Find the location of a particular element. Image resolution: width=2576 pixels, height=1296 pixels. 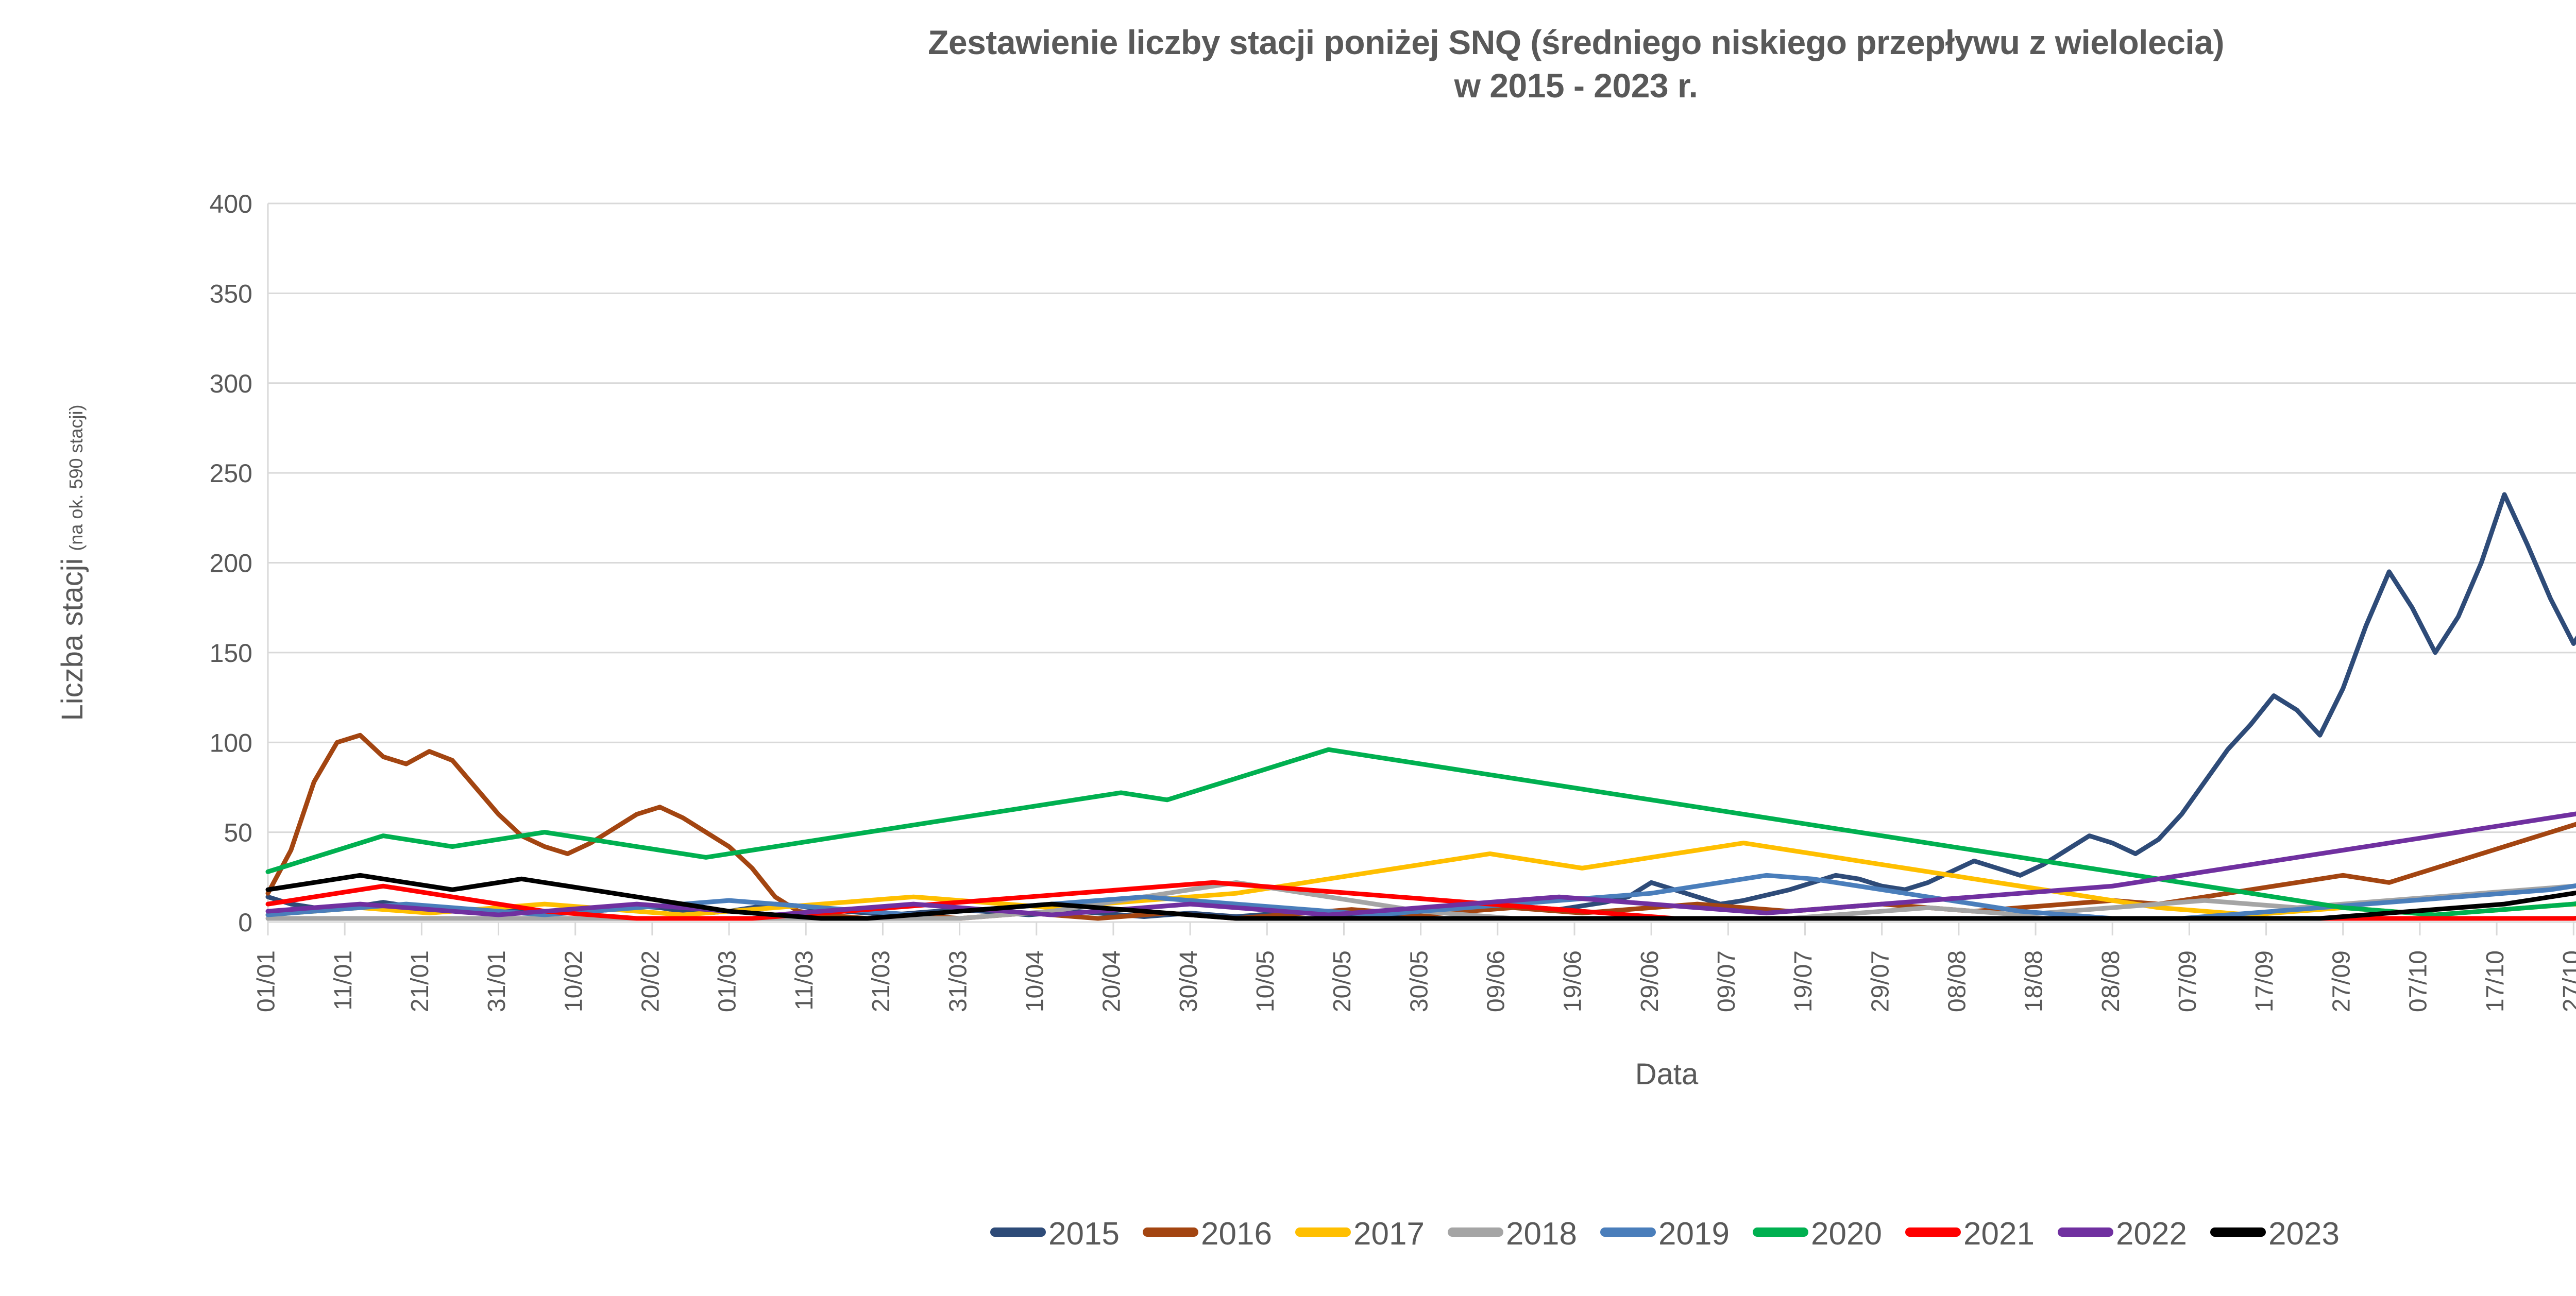

x-tick-label-11-03: 11/03 is located at coordinates (804, 980).